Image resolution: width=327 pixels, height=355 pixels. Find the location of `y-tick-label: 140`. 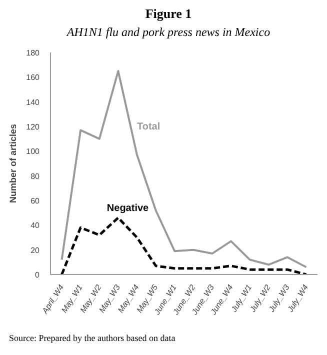

y-tick-label: 140 is located at coordinates (33, 102).